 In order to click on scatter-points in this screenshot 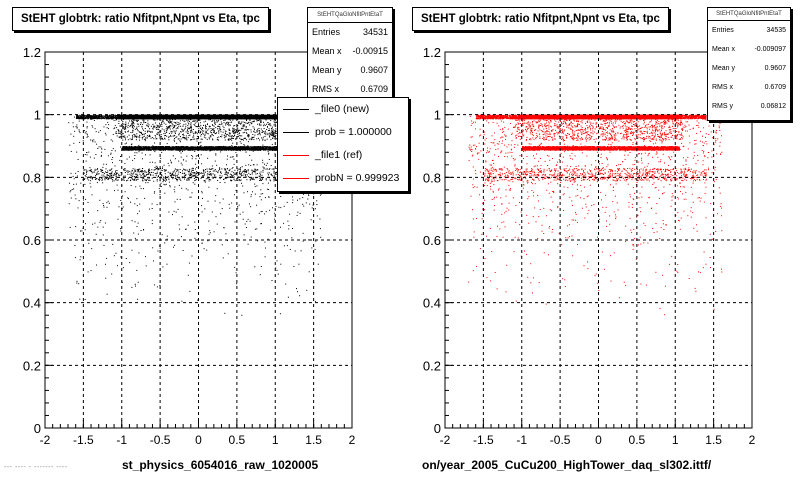, I will do `click(195, 215)`.